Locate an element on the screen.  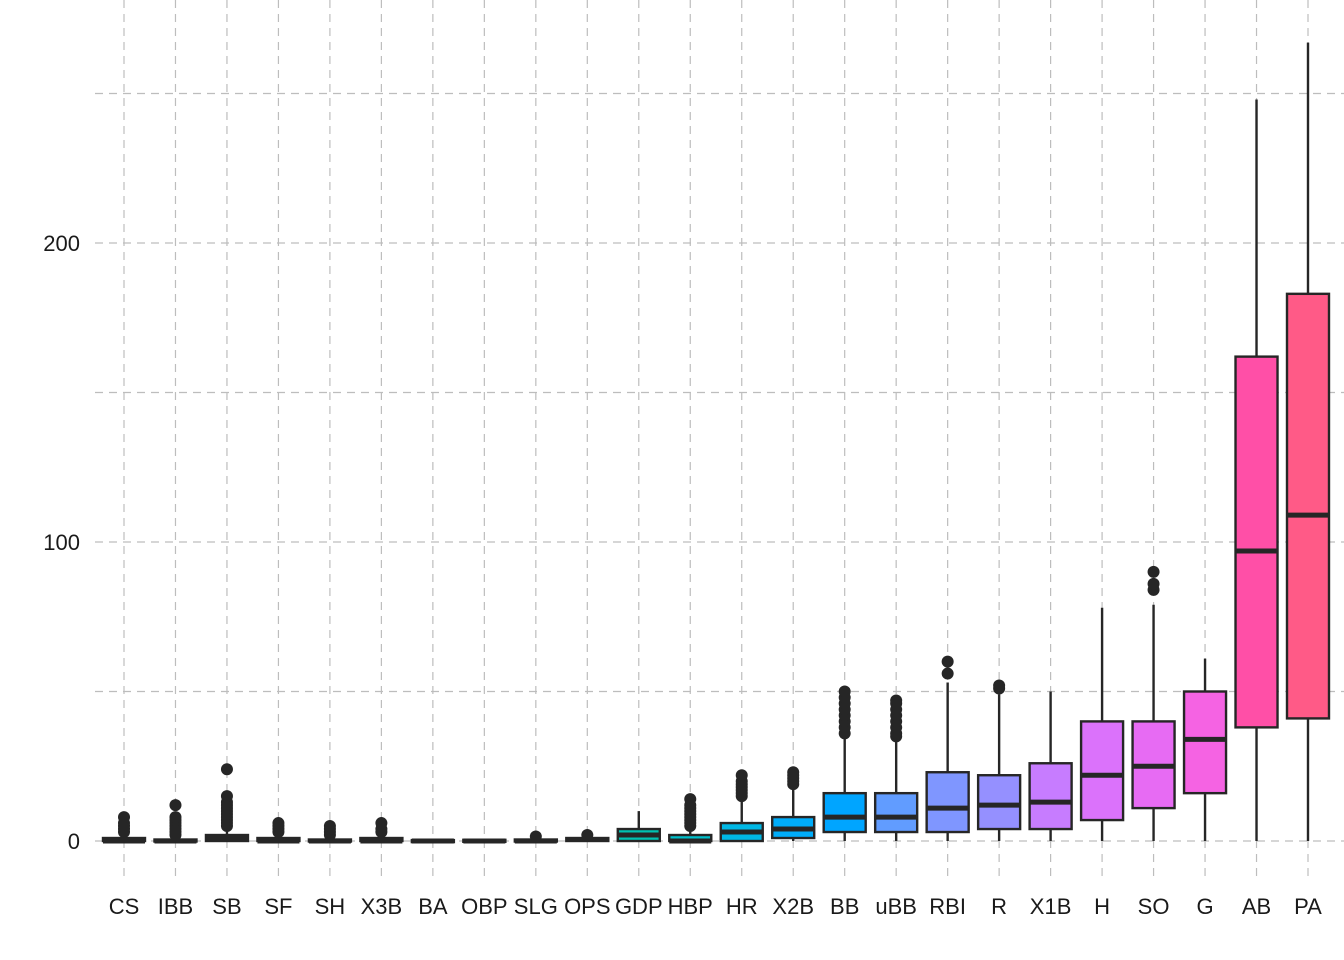
box-slg is located at coordinates (536, 837).